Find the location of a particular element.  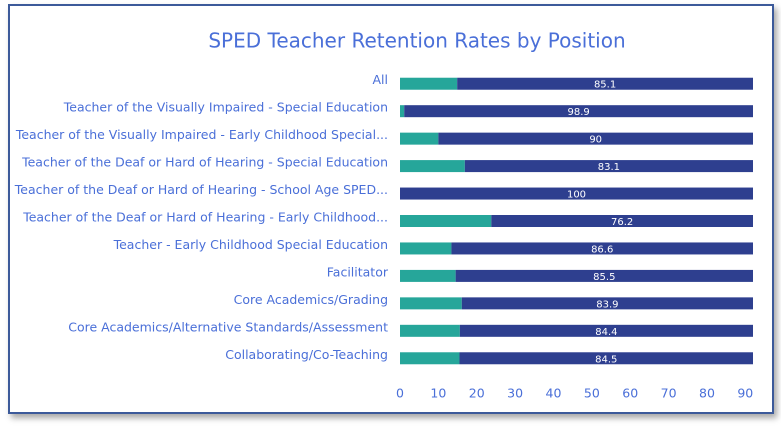

value-label: 98.9 is located at coordinates (578, 112).